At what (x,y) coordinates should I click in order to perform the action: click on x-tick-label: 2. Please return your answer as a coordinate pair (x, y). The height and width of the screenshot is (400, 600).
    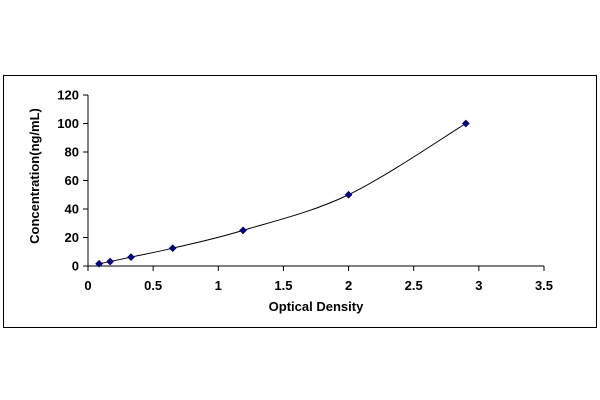
    Looking at the image, I should click on (348, 285).